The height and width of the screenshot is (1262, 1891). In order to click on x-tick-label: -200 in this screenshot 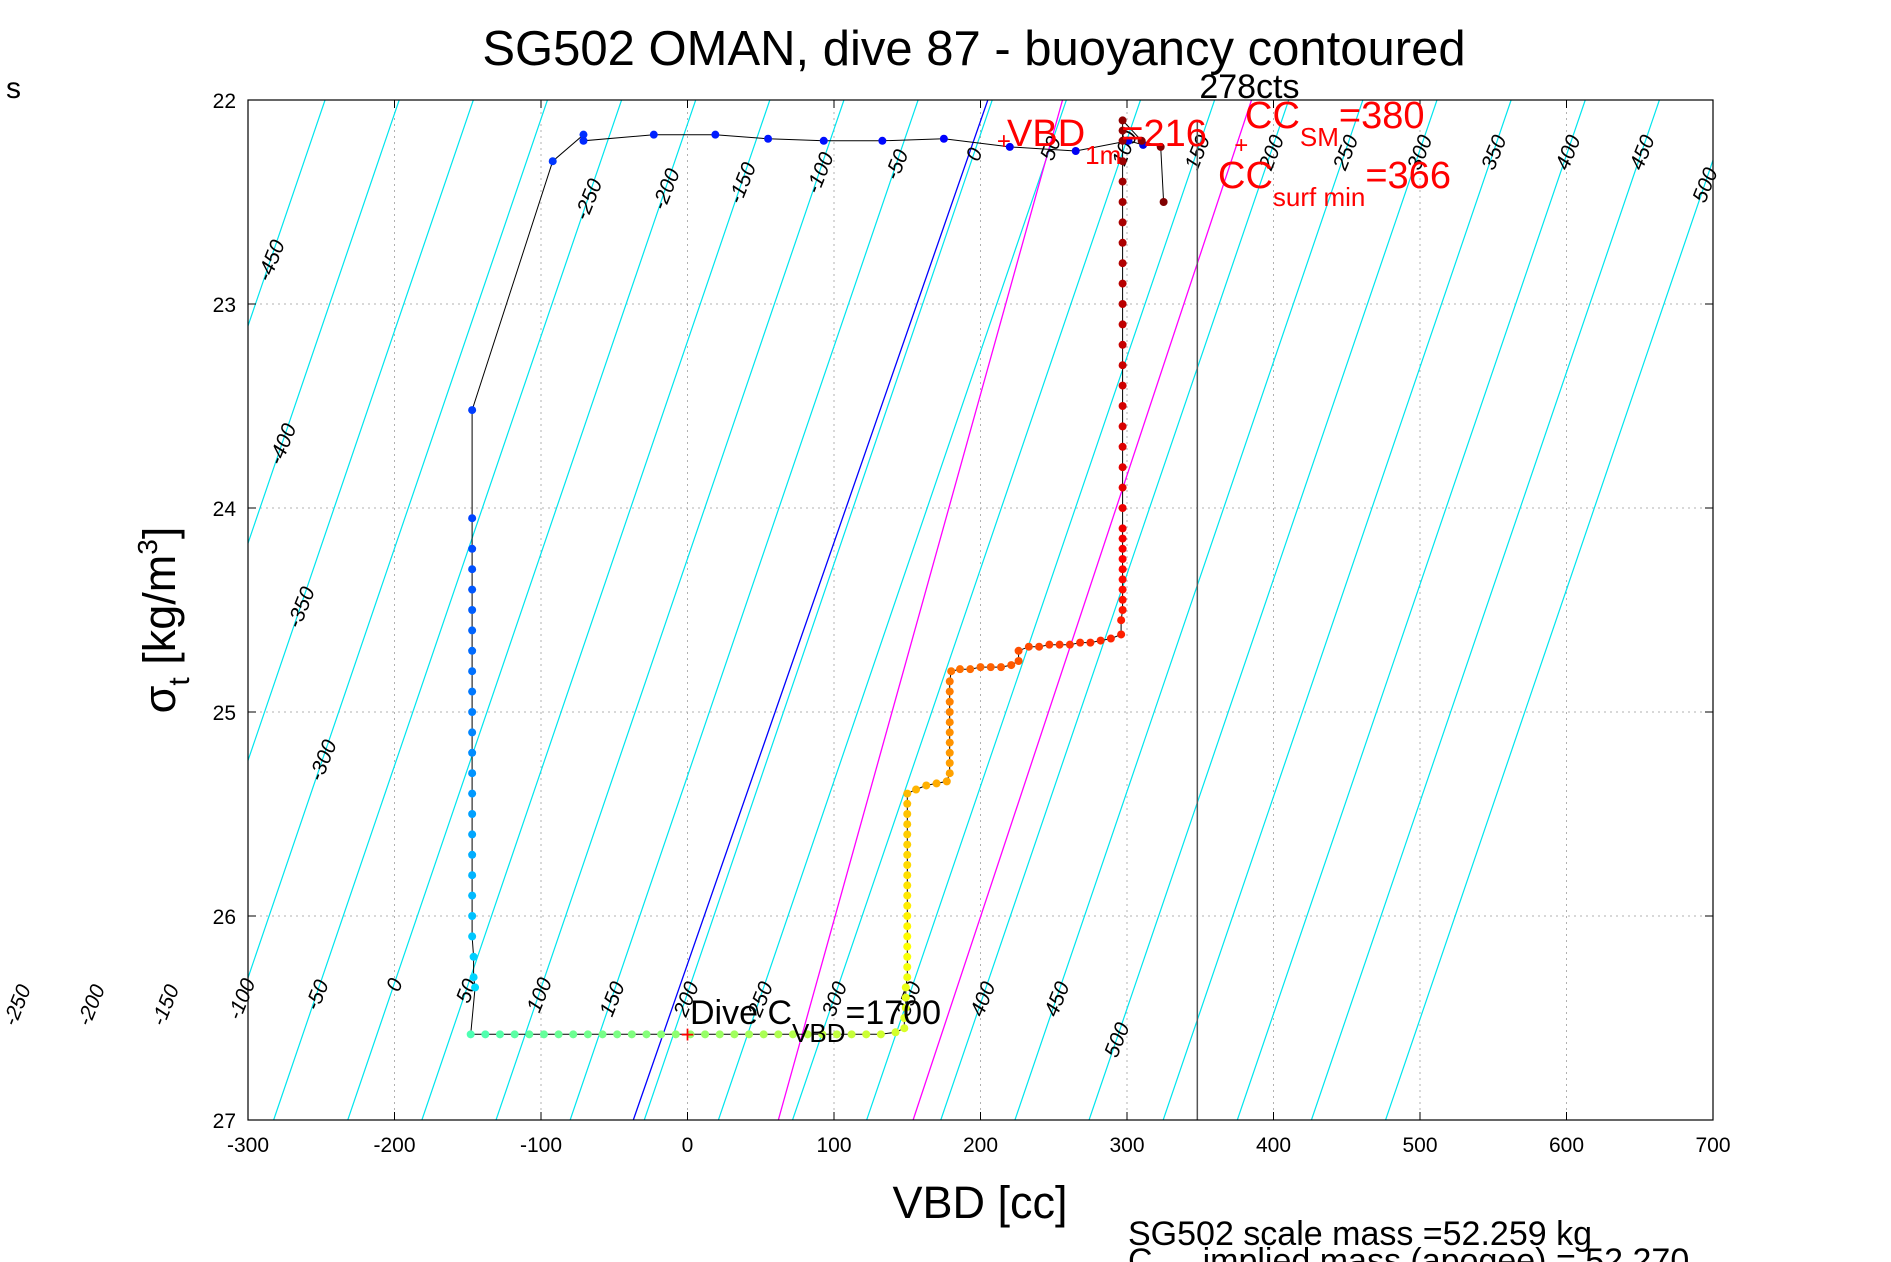, I will do `click(394, 1145)`.